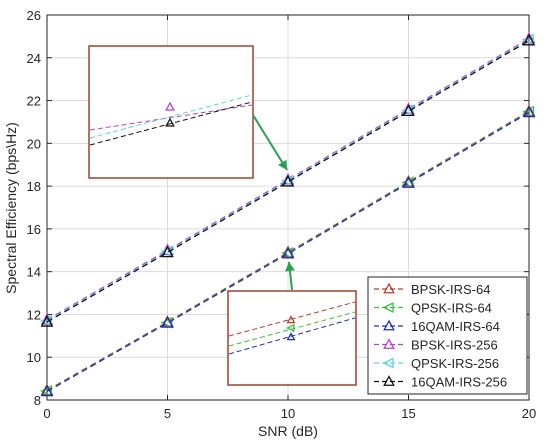 The height and width of the screenshot is (447, 550). Describe the element at coordinates (34, 58) in the screenshot. I see `y-tick-label: 24` at that location.